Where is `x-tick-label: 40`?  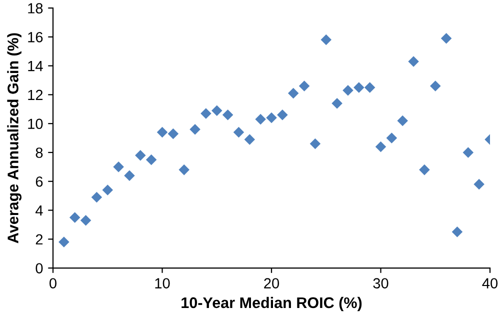
x-tick-label: 40 is located at coordinates (490, 283).